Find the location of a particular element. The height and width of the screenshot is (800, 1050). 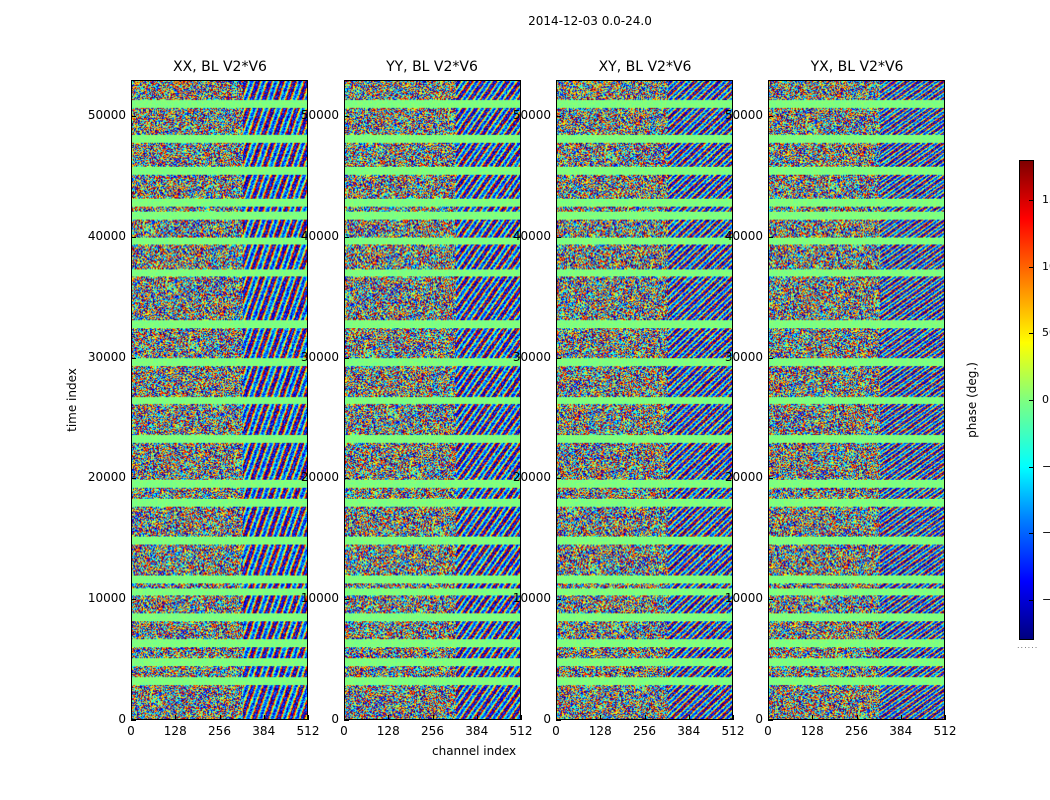

heatmap-yx is located at coordinates (856, 400).